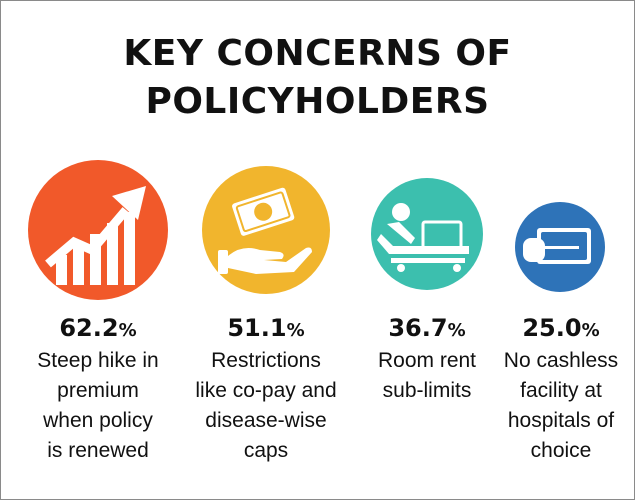 The image size is (635, 500). Describe the element at coordinates (427, 328) in the screenshot. I see `value-label: 36.7%` at that location.